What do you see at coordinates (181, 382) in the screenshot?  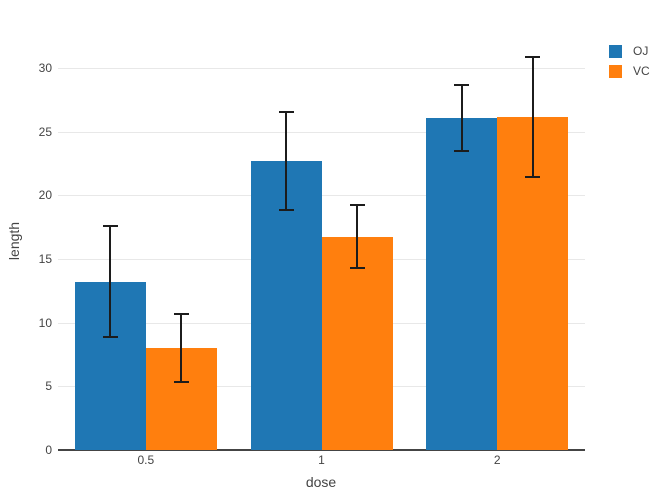 I see `error-bar-vc-0.5-cap-bottom` at bounding box center [181, 382].